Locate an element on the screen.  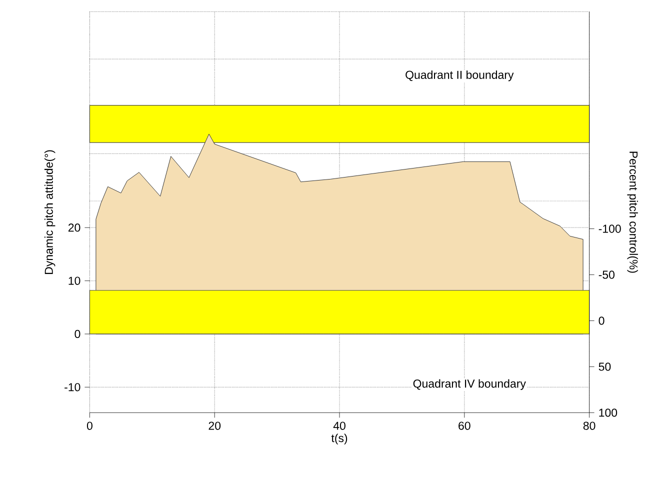
y2-tick-label: 50 is located at coordinates (604, 366).